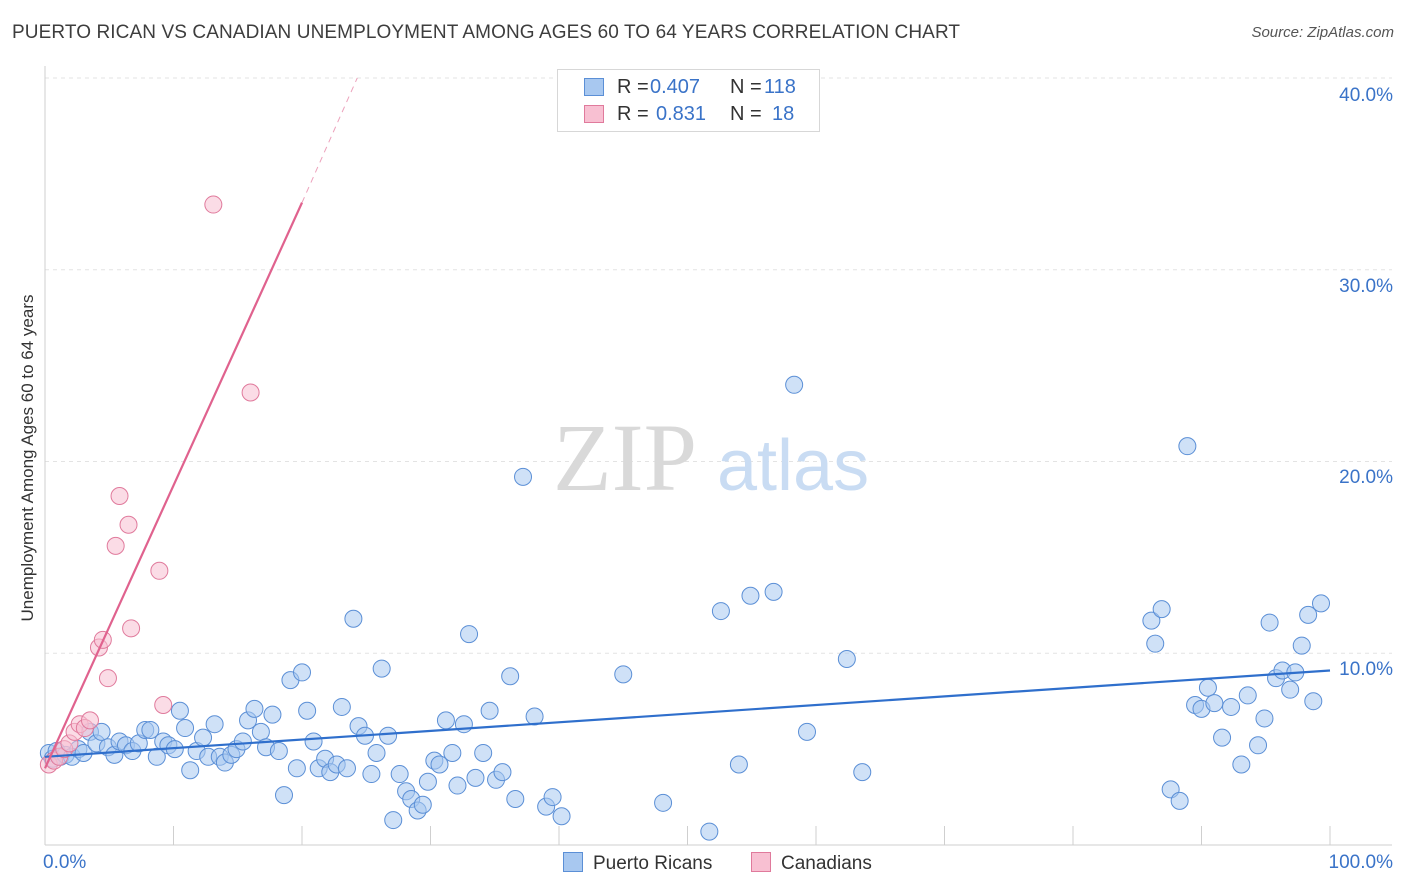  Describe the element at coordinates (1366, 669) in the screenshot. I see `y-tick-10: 10.0%` at that location.